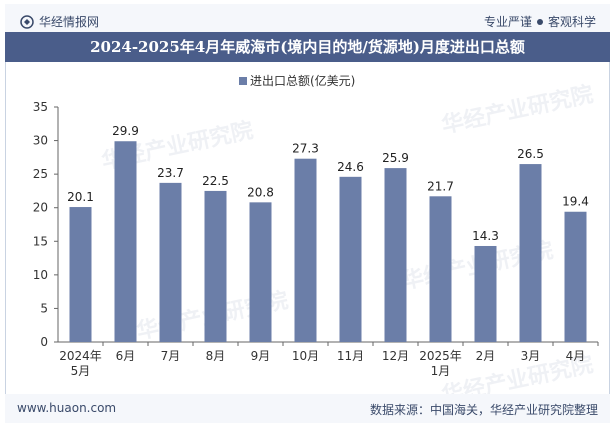 The width and height of the screenshot is (615, 427). I want to click on data-label: 19.4, so click(575, 202).